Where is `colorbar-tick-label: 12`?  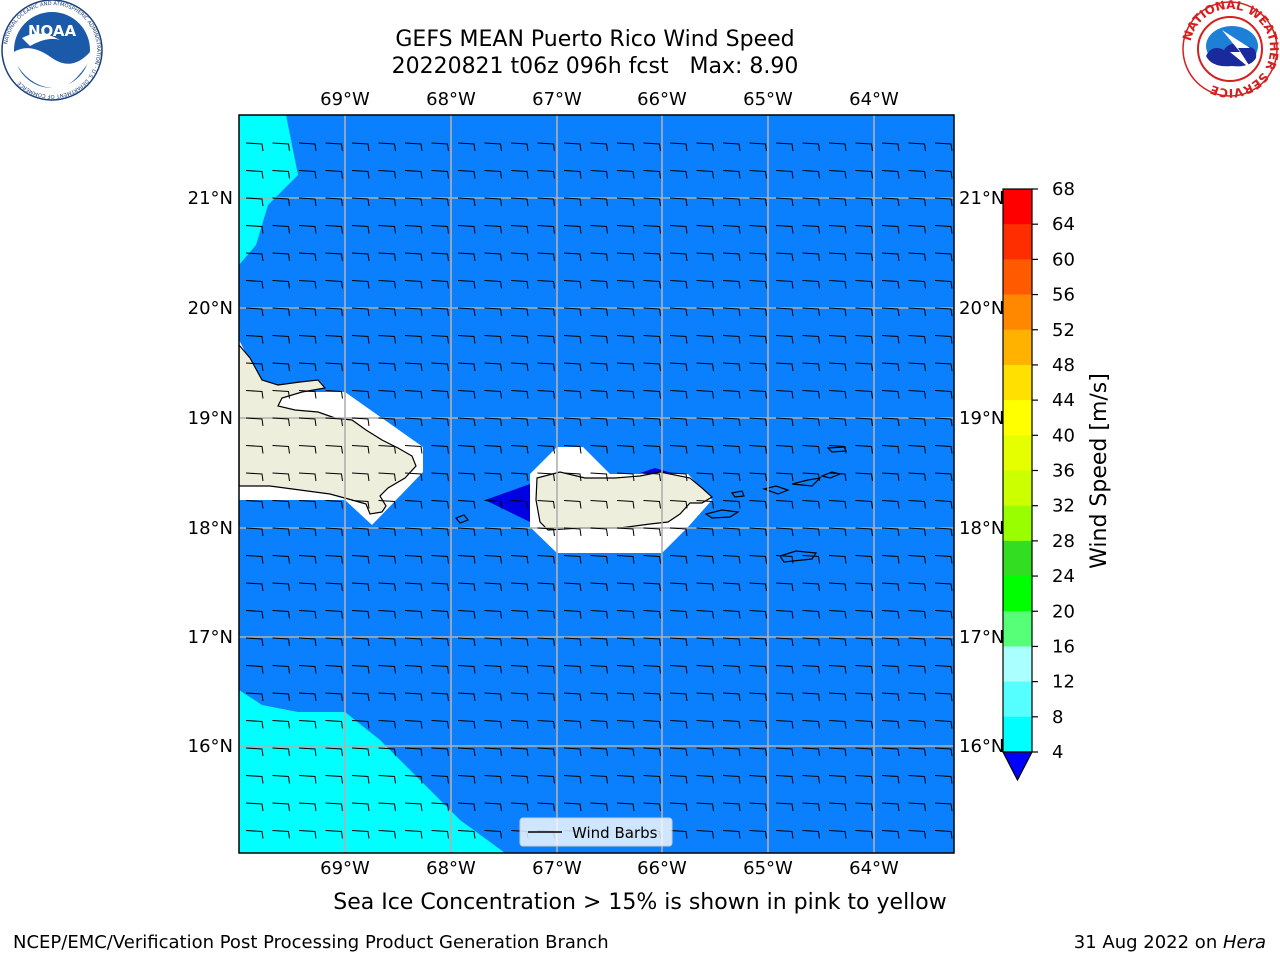 colorbar-tick-label: 12 is located at coordinates (1063, 682).